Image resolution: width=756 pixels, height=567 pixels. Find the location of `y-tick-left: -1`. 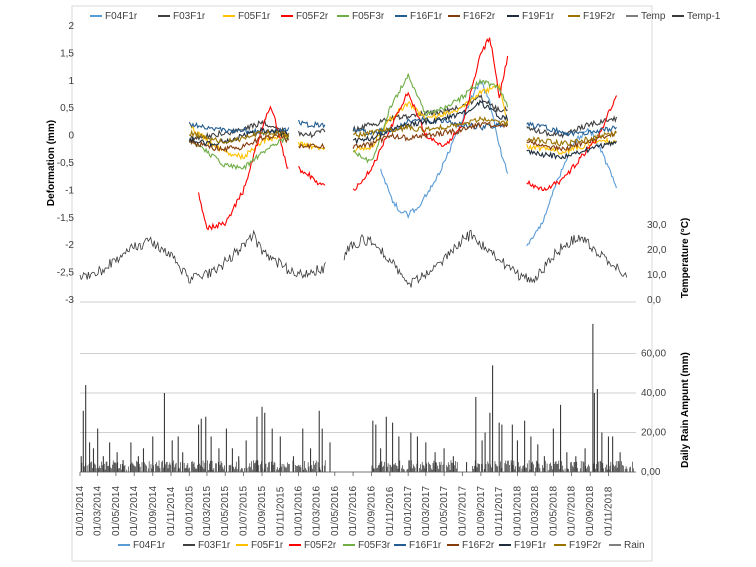

y-tick-left: -1 is located at coordinates (69, 190).